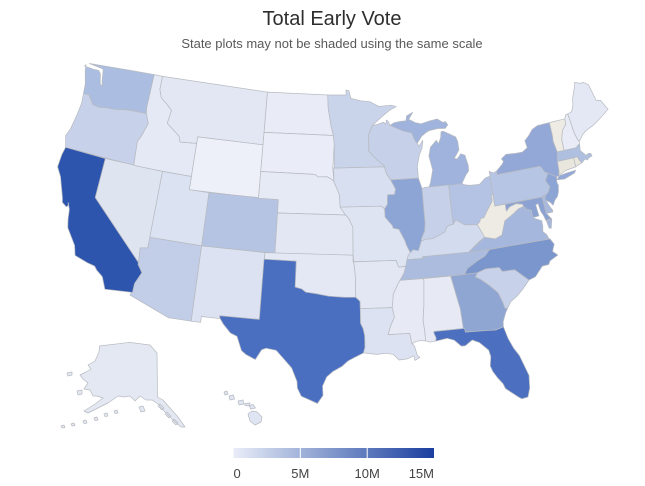  What do you see at coordinates (237, 473) in the screenshot?
I see `svg-text: 0` at bounding box center [237, 473].